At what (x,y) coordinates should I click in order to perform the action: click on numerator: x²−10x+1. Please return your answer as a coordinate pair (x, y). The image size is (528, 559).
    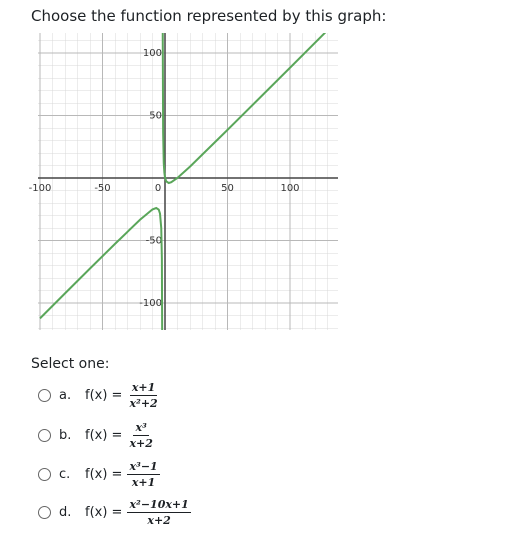
    Looking at the image, I should click on (159, 505).